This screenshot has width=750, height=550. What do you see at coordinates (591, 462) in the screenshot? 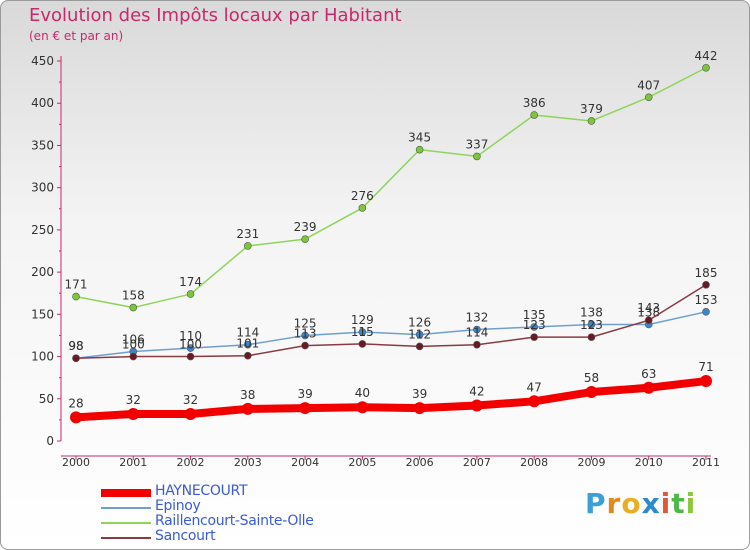
I see `x-tick-label: 2009` at bounding box center [591, 462].